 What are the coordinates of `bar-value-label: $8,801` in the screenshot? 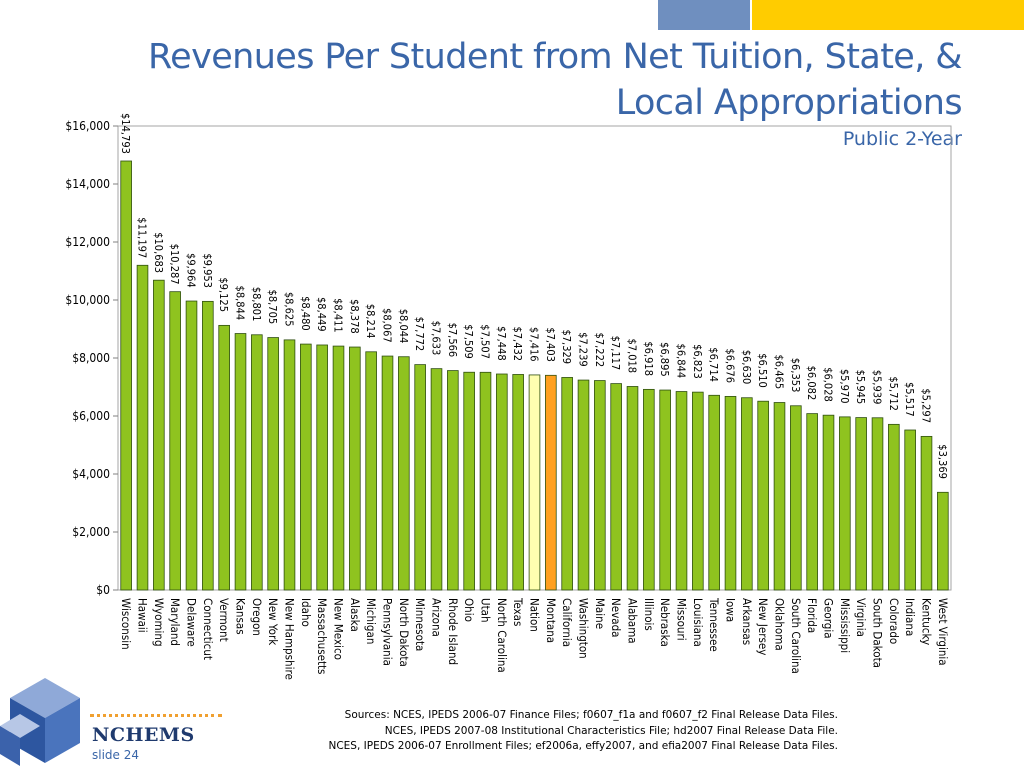 It's located at (256, 304).